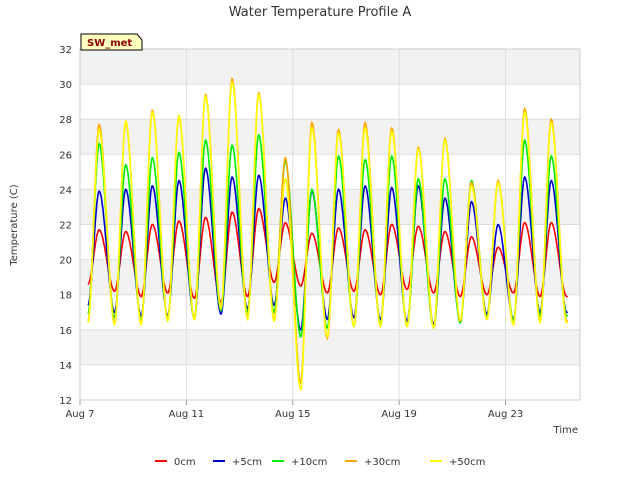 Image resolution: width=640 pixels, height=484 pixels. I want to click on y-tick-label: 20, so click(65, 261).